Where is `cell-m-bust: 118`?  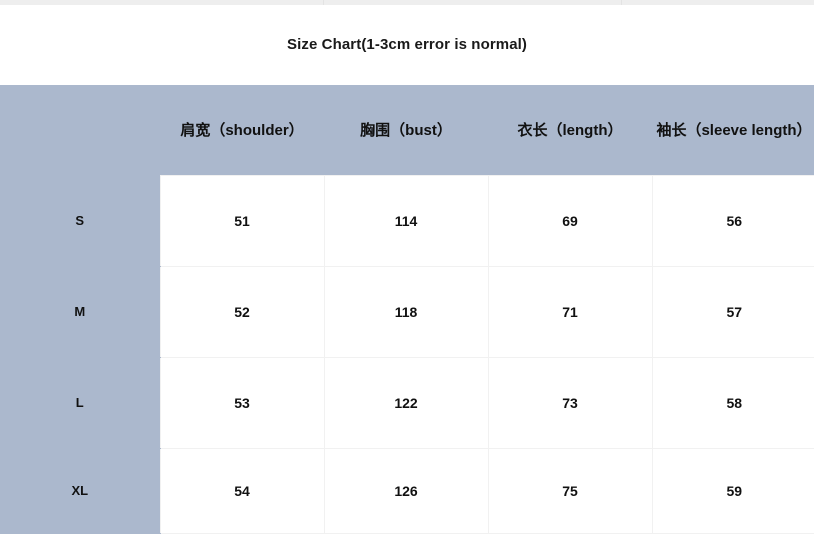 cell-m-bust: 118 is located at coordinates (405, 312).